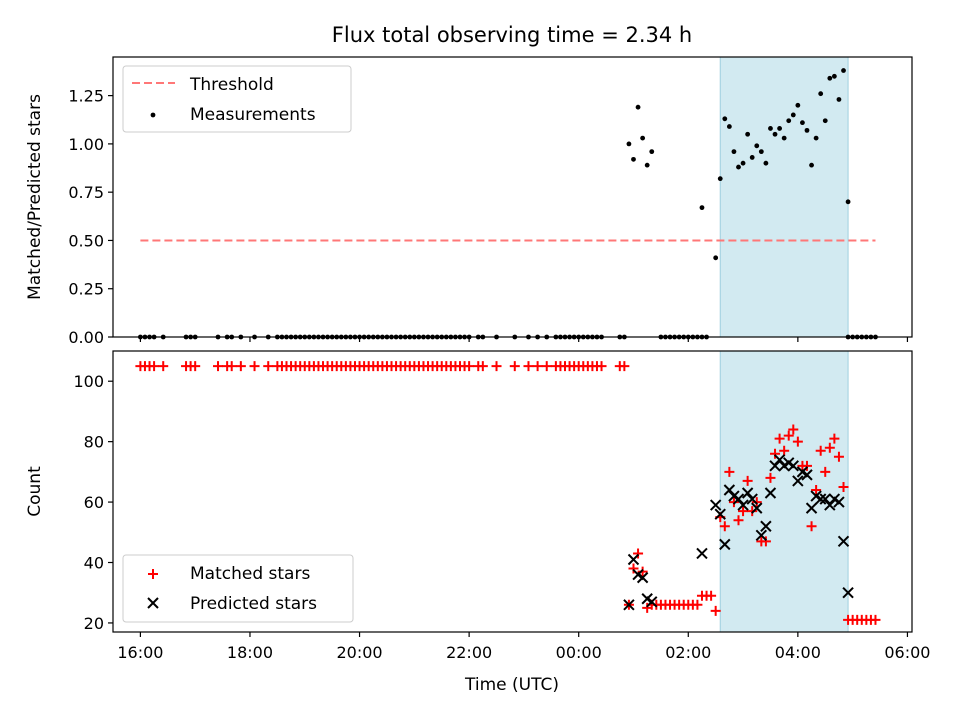  What do you see at coordinates (86, 192) in the screenshot?
I see `y-tick-label: 0.75` at bounding box center [86, 192].